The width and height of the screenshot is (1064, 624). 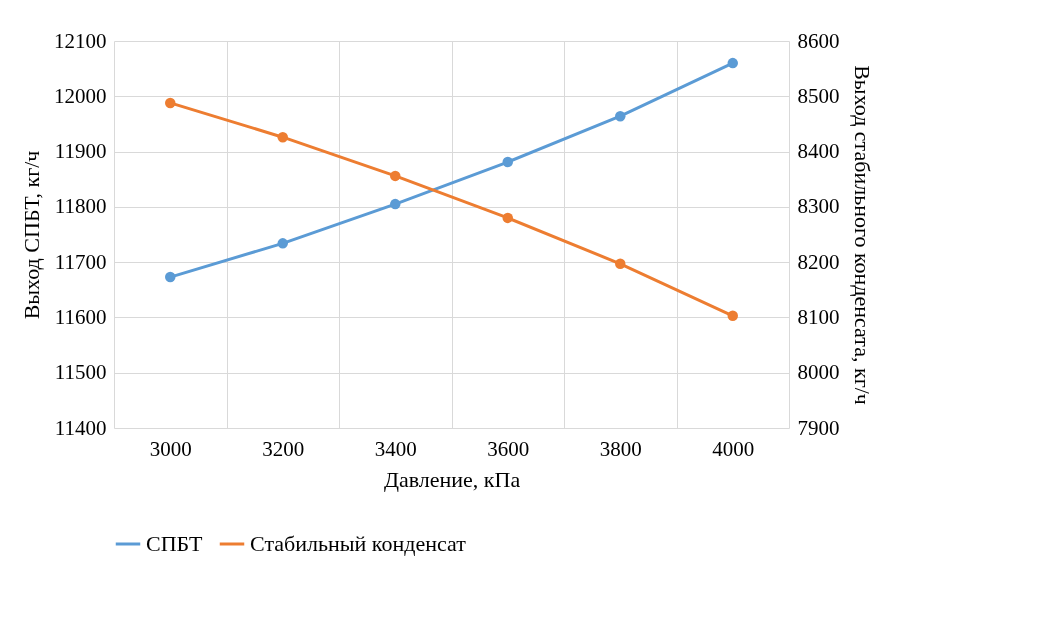 I want to click on y-tick-label: 12100, so click(x=80, y=40).